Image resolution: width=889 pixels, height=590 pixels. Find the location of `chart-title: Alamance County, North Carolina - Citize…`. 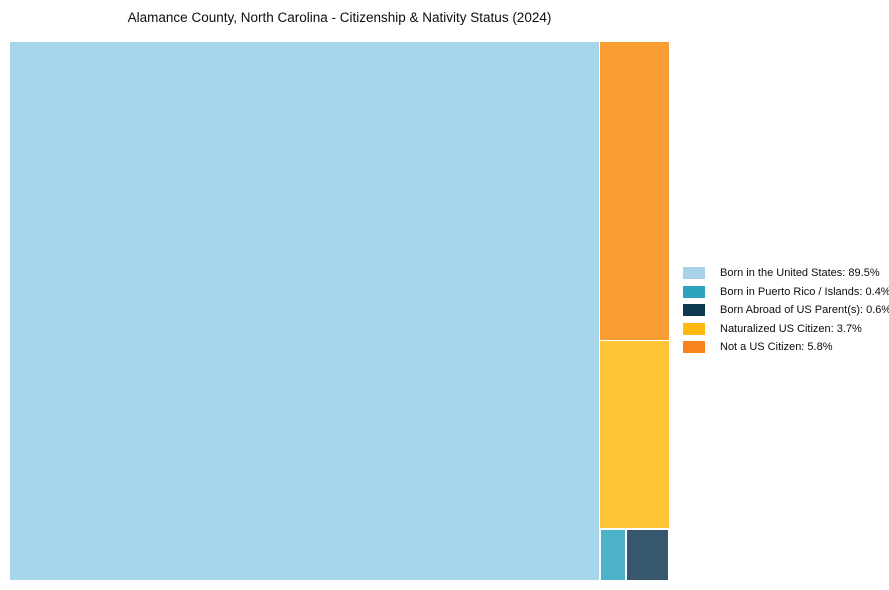

chart-title: Alamance County, North Carolina - Citize… is located at coordinates (339, 17).